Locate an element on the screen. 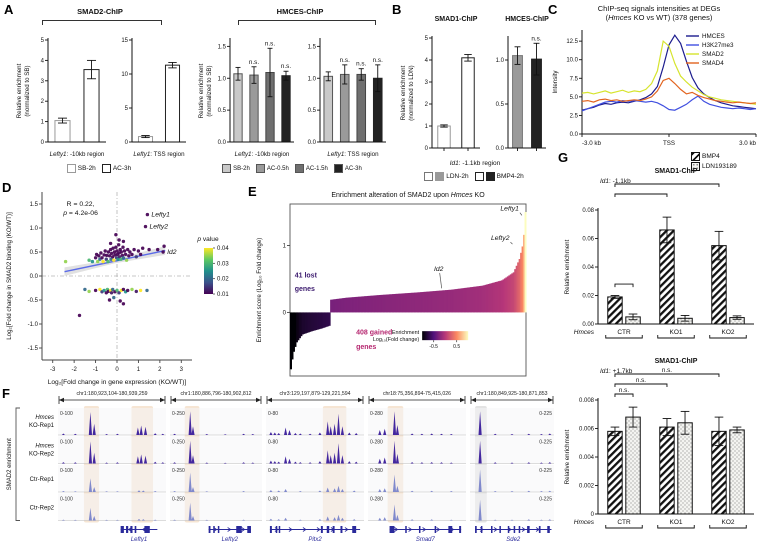  svg-text: 5 is located at coordinates (427, 39).